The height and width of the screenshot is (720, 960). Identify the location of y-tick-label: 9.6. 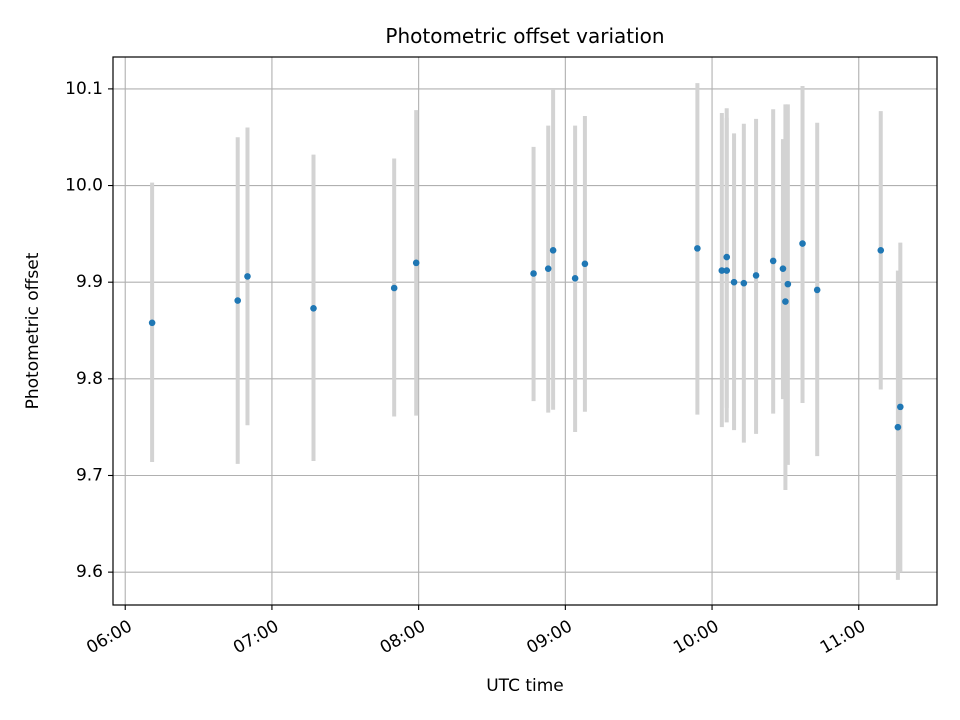
(89, 572).